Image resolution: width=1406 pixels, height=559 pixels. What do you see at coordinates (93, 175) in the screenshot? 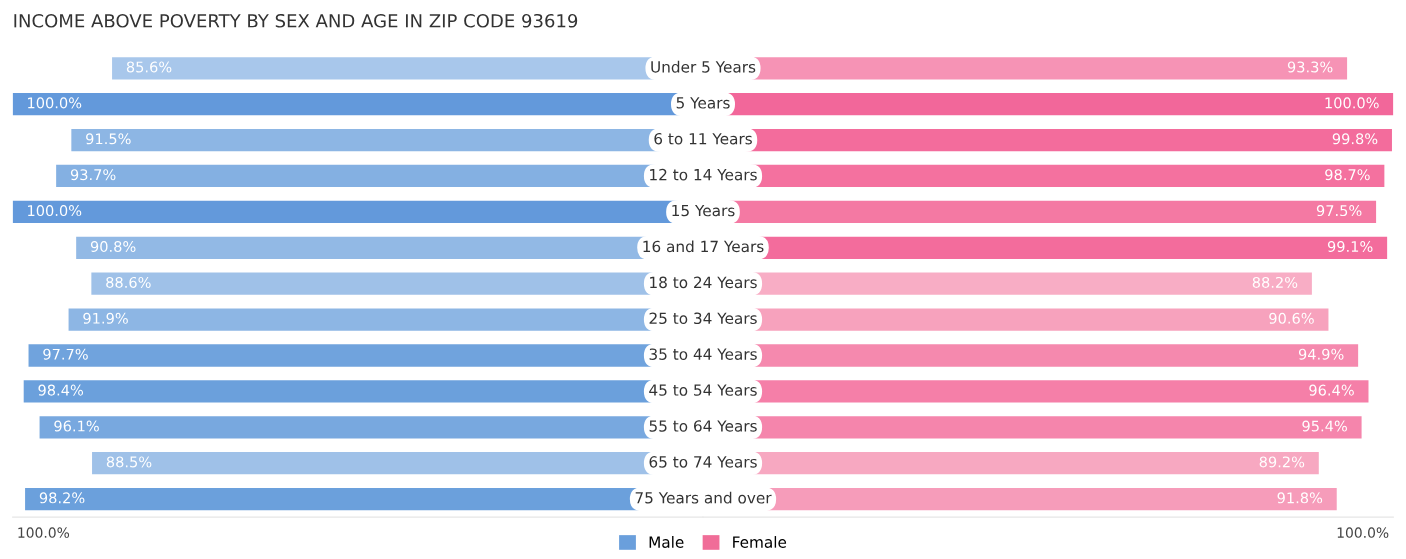
I see `data-label: 93.7%` at bounding box center [93, 175].